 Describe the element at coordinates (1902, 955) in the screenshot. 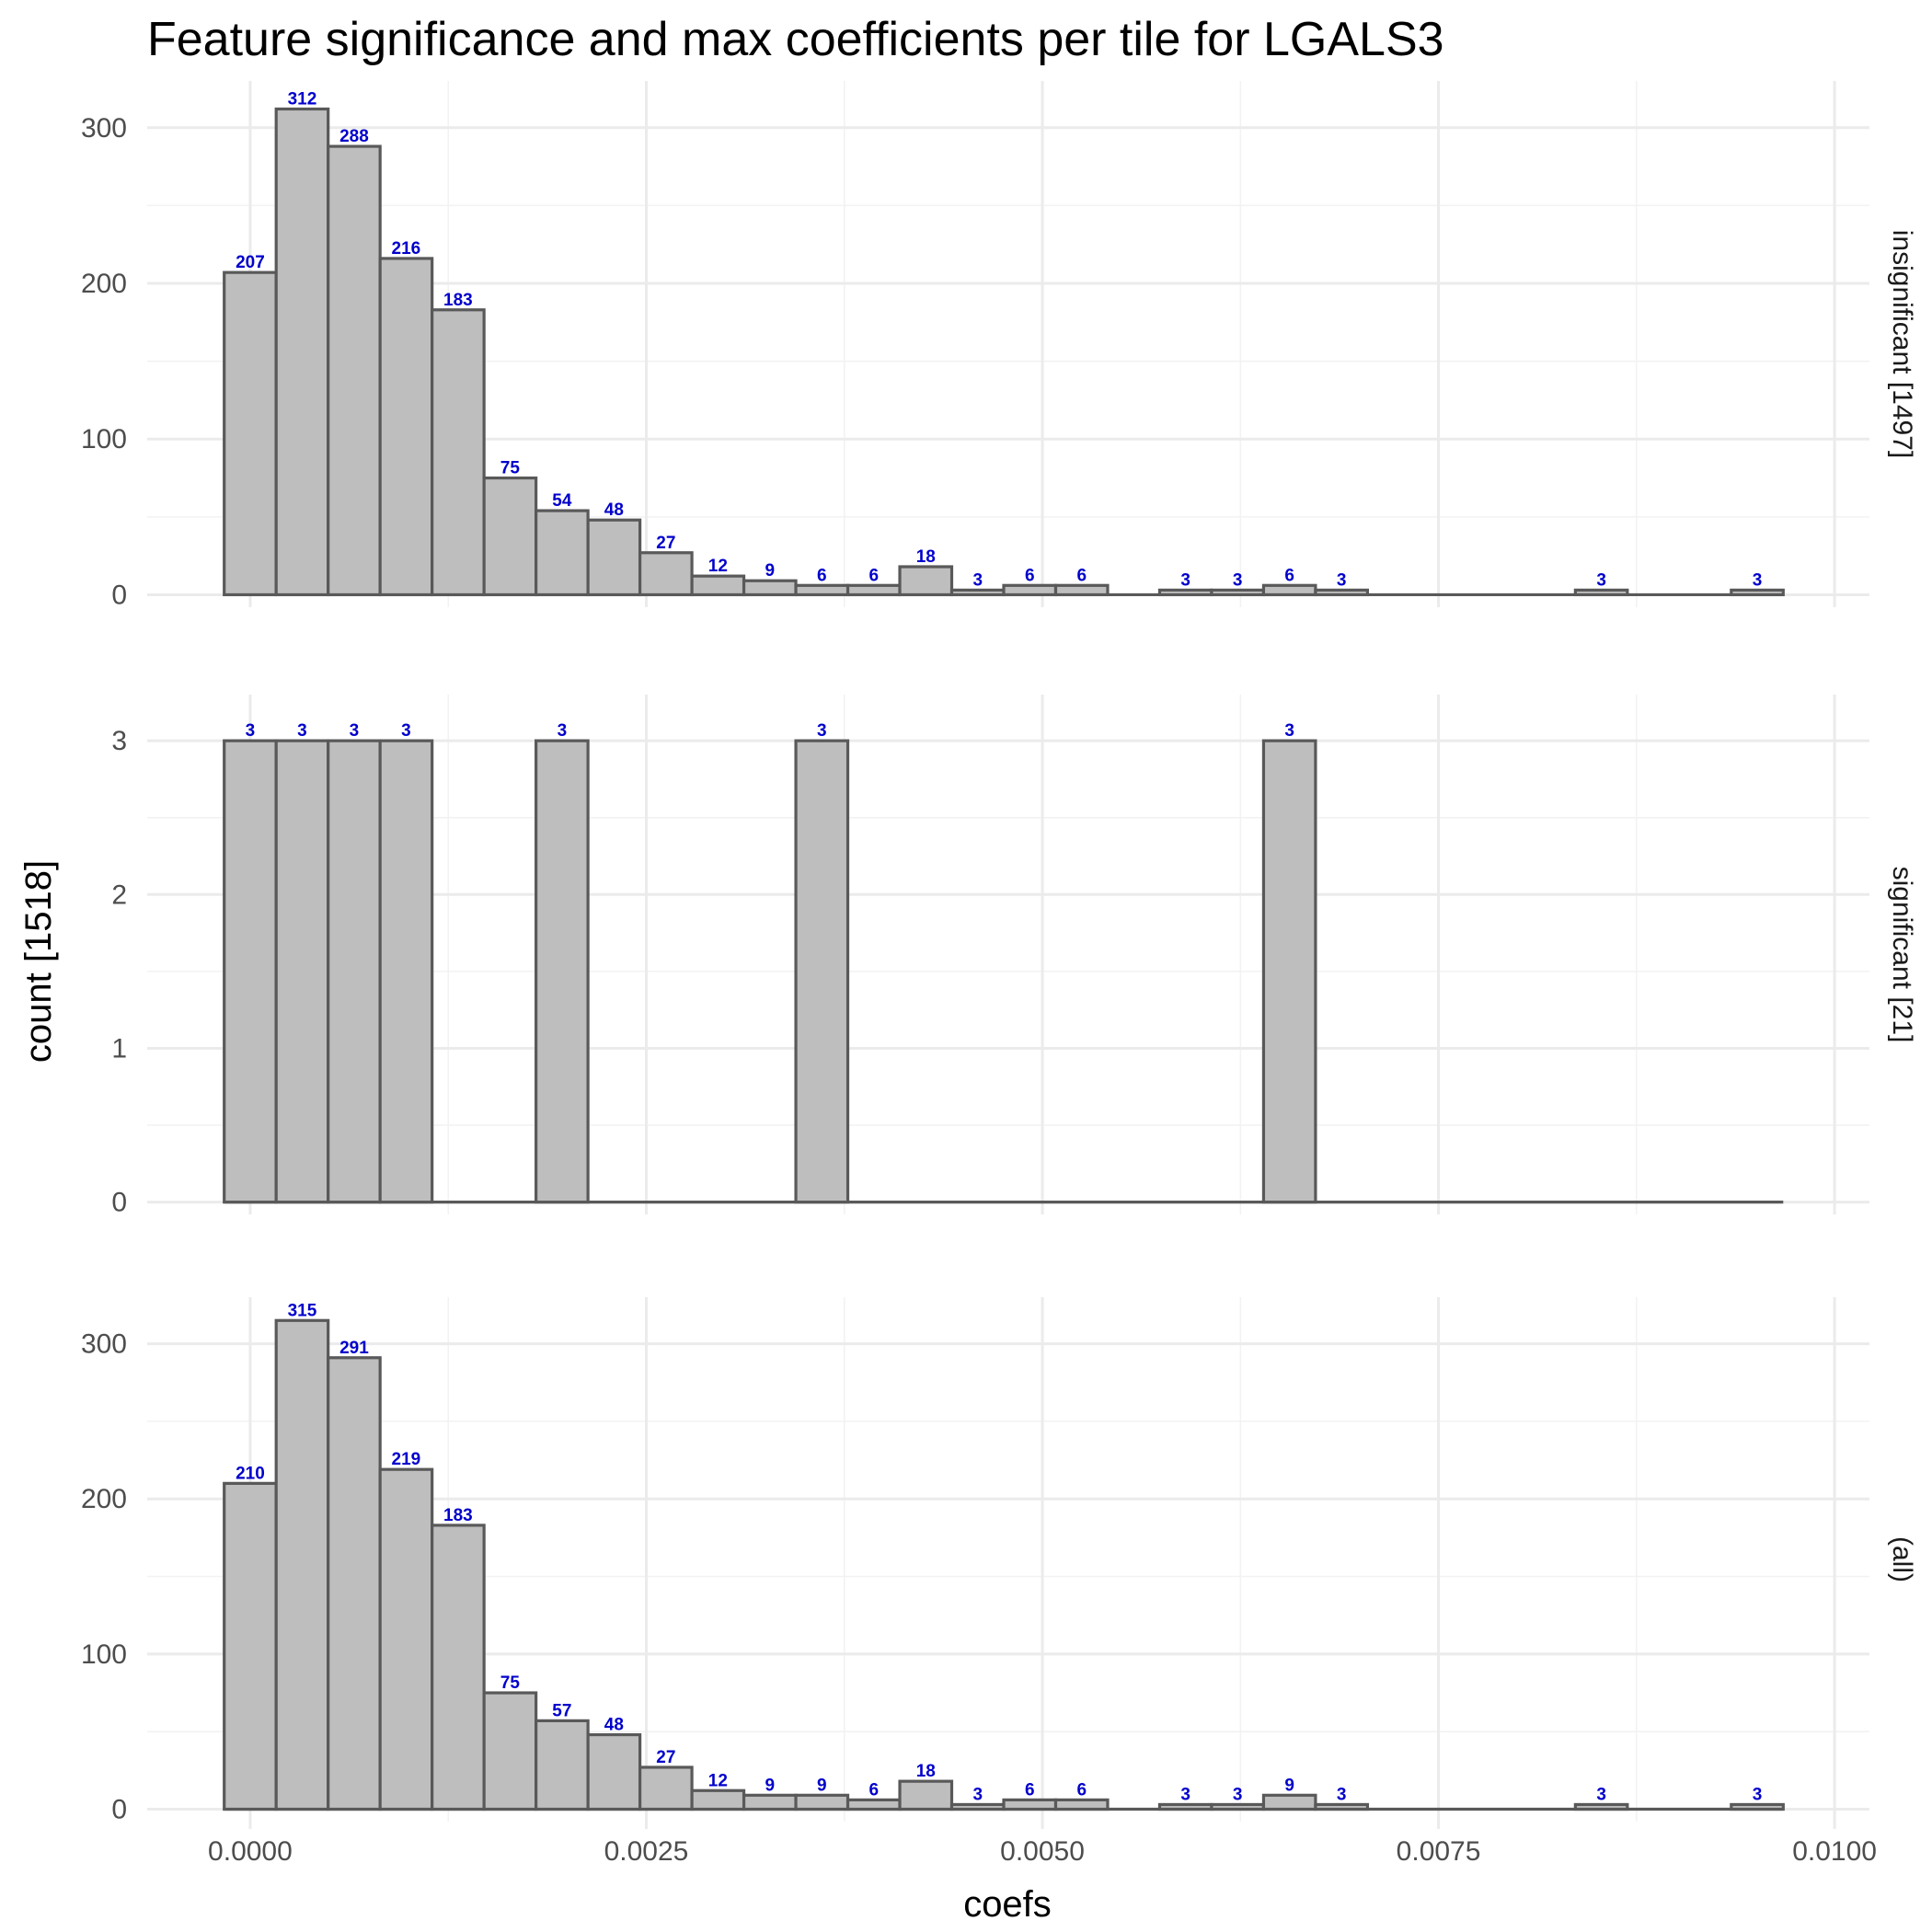

I see `facet-strip-label: significant [21]` at that location.